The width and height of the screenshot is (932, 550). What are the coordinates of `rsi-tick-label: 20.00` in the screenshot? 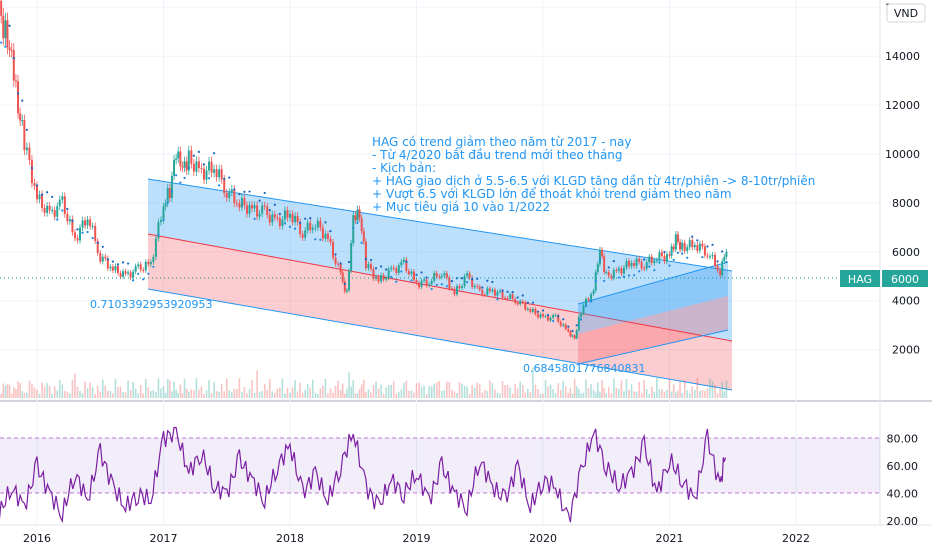 It's located at (903, 521).